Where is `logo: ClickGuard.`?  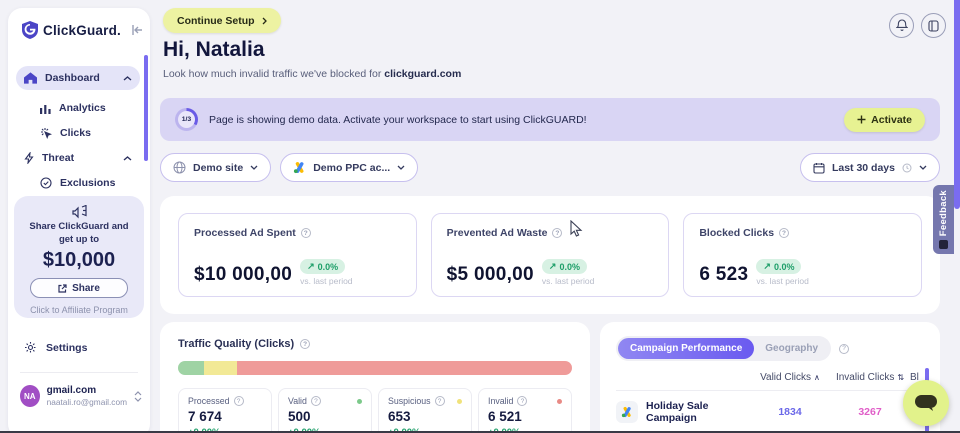
logo: ClickGuard. is located at coordinates (83, 30).